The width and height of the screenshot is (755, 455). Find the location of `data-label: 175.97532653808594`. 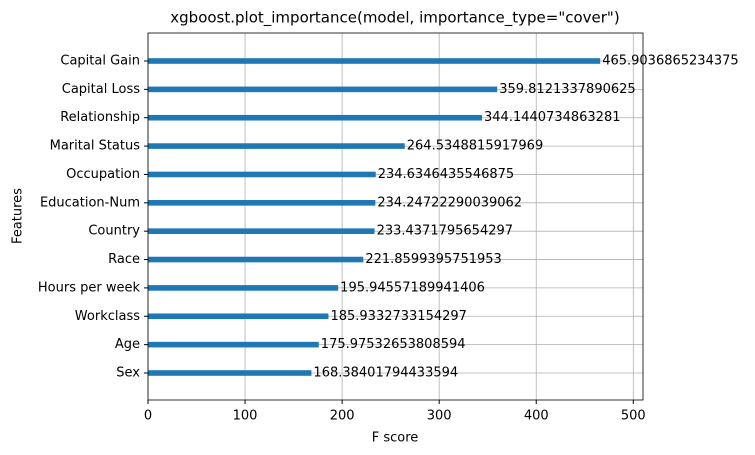

data-label: 175.97532653808594 is located at coordinates (393, 344).